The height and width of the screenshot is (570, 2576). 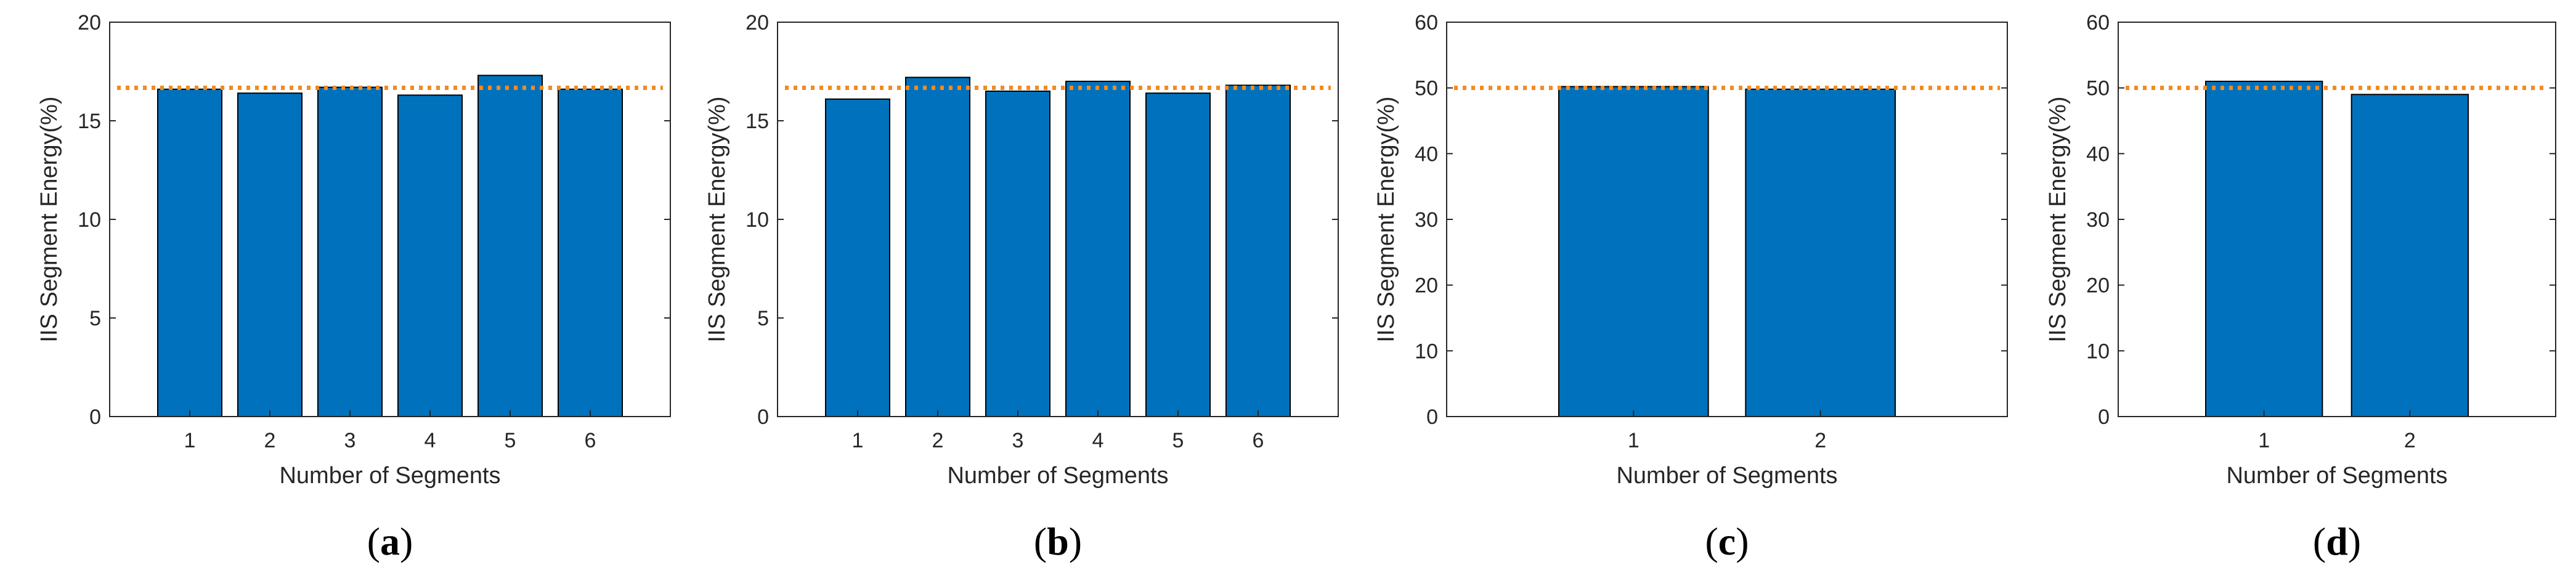 What do you see at coordinates (390, 541) in the screenshot?
I see `panel-label-a: (a)` at bounding box center [390, 541].